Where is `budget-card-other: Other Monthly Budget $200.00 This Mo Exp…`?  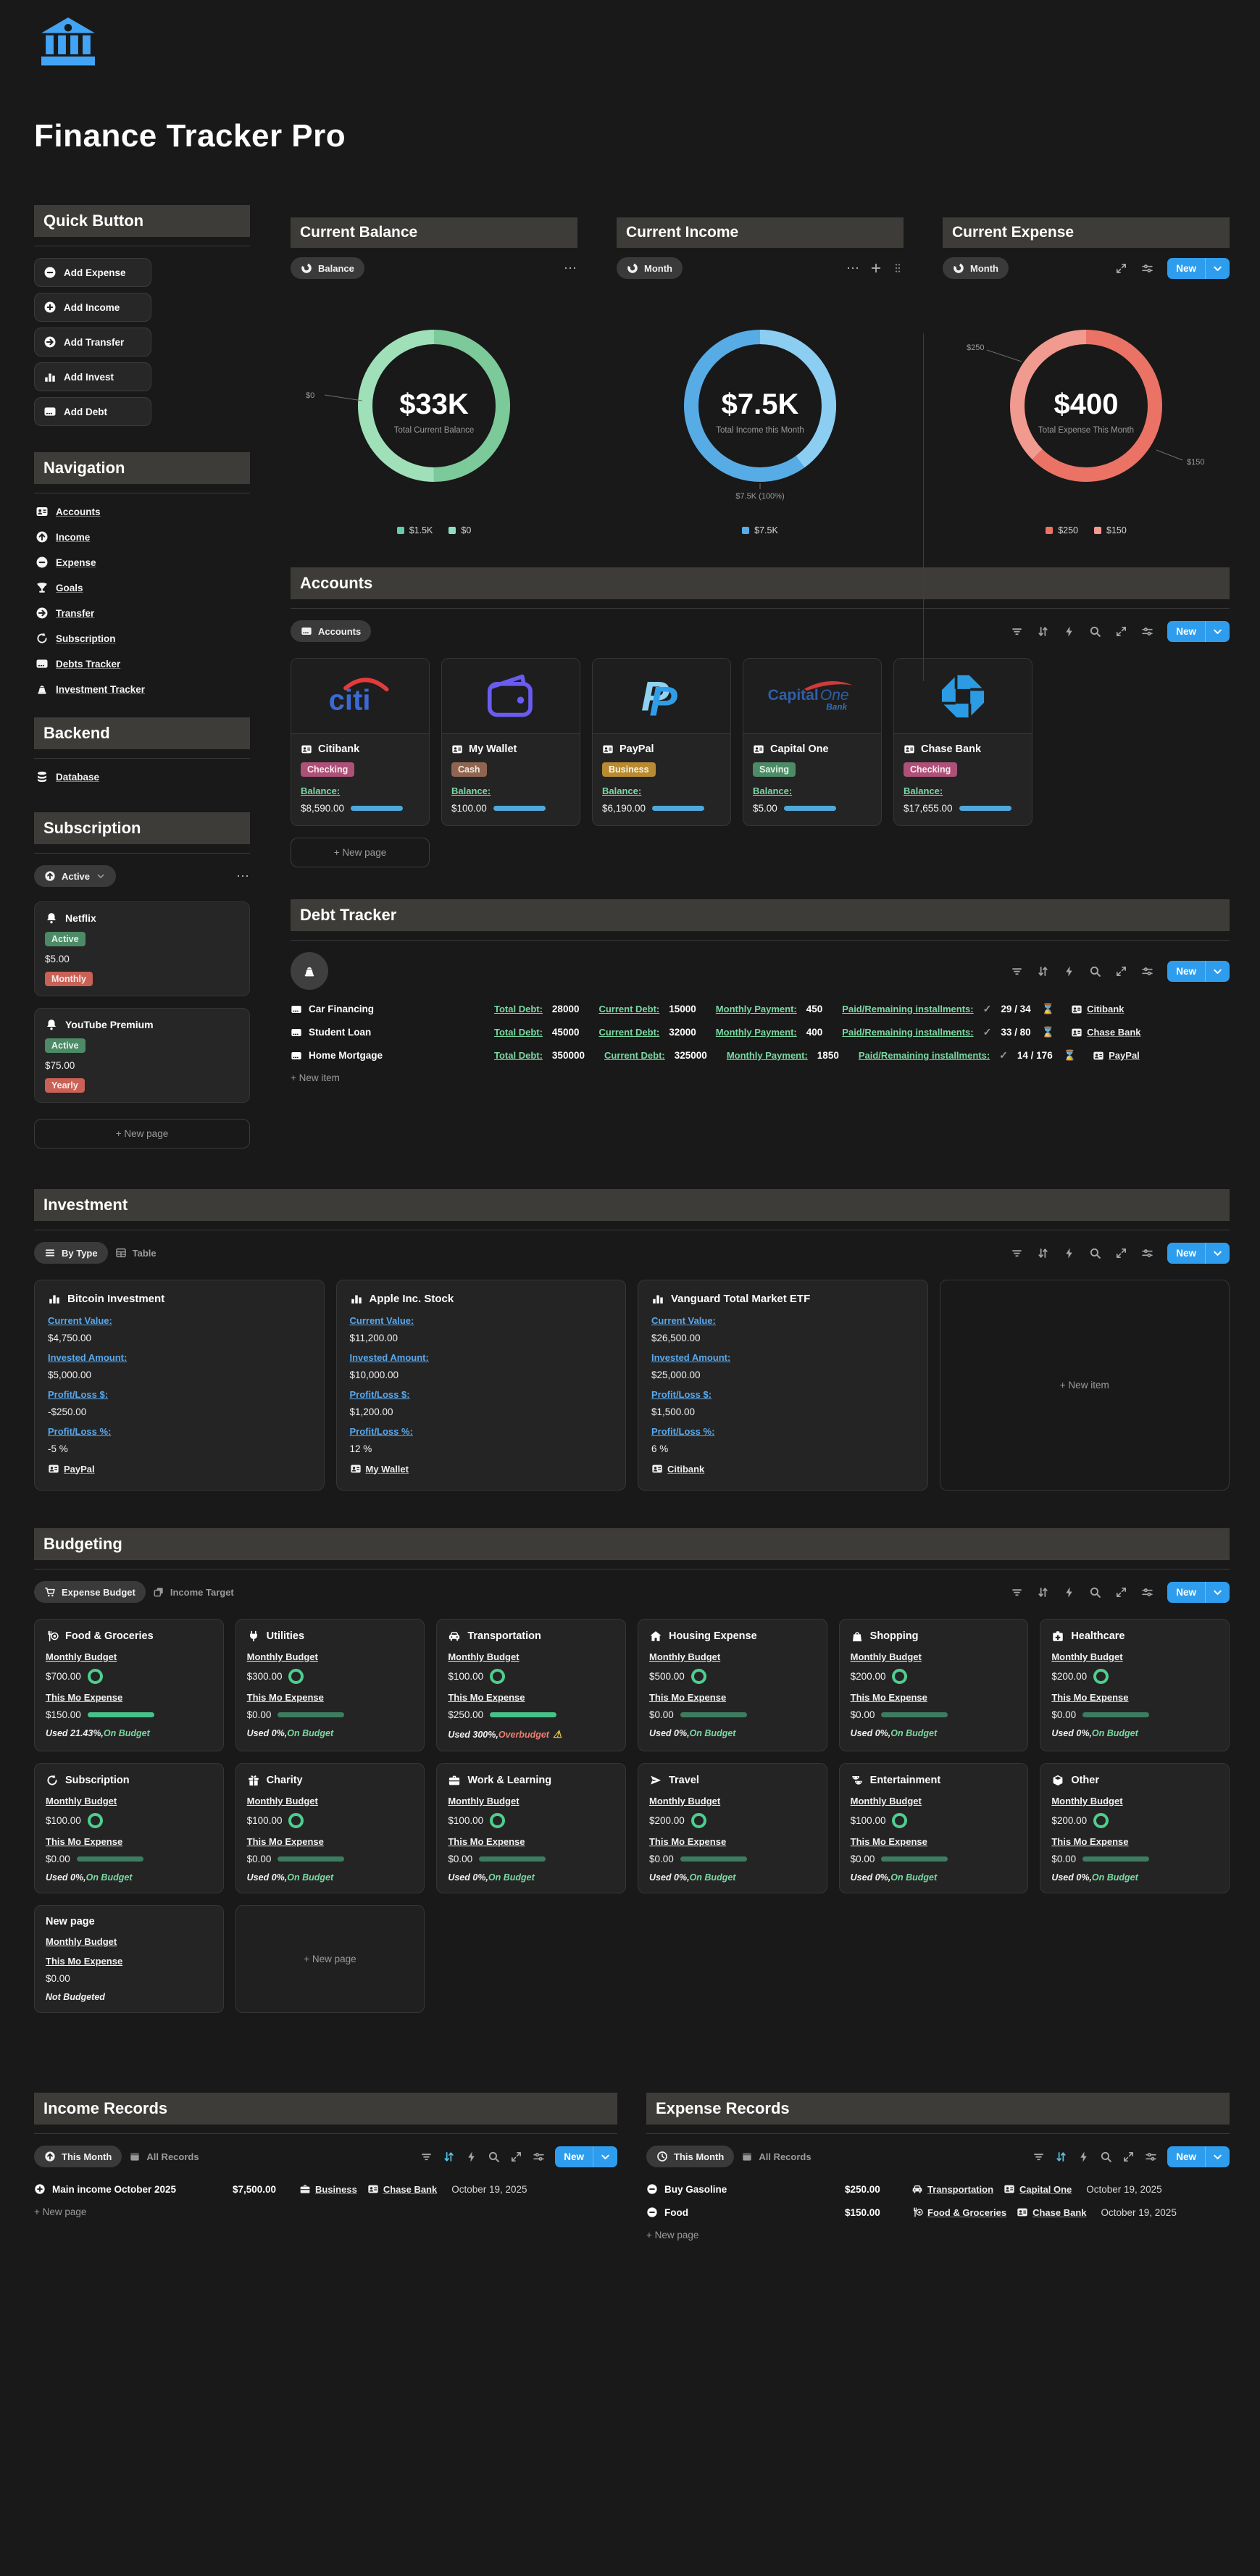 budget-card-other: Other Monthly Budget $200.00 This Mo Exp… is located at coordinates (1135, 1828).